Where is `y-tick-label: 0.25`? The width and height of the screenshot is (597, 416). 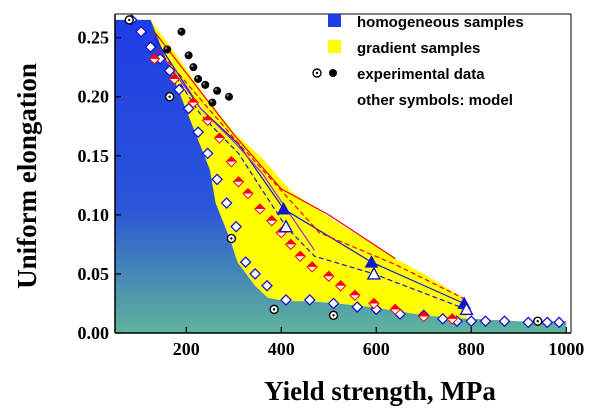
y-tick-label: 0.25 is located at coordinates (94, 38).